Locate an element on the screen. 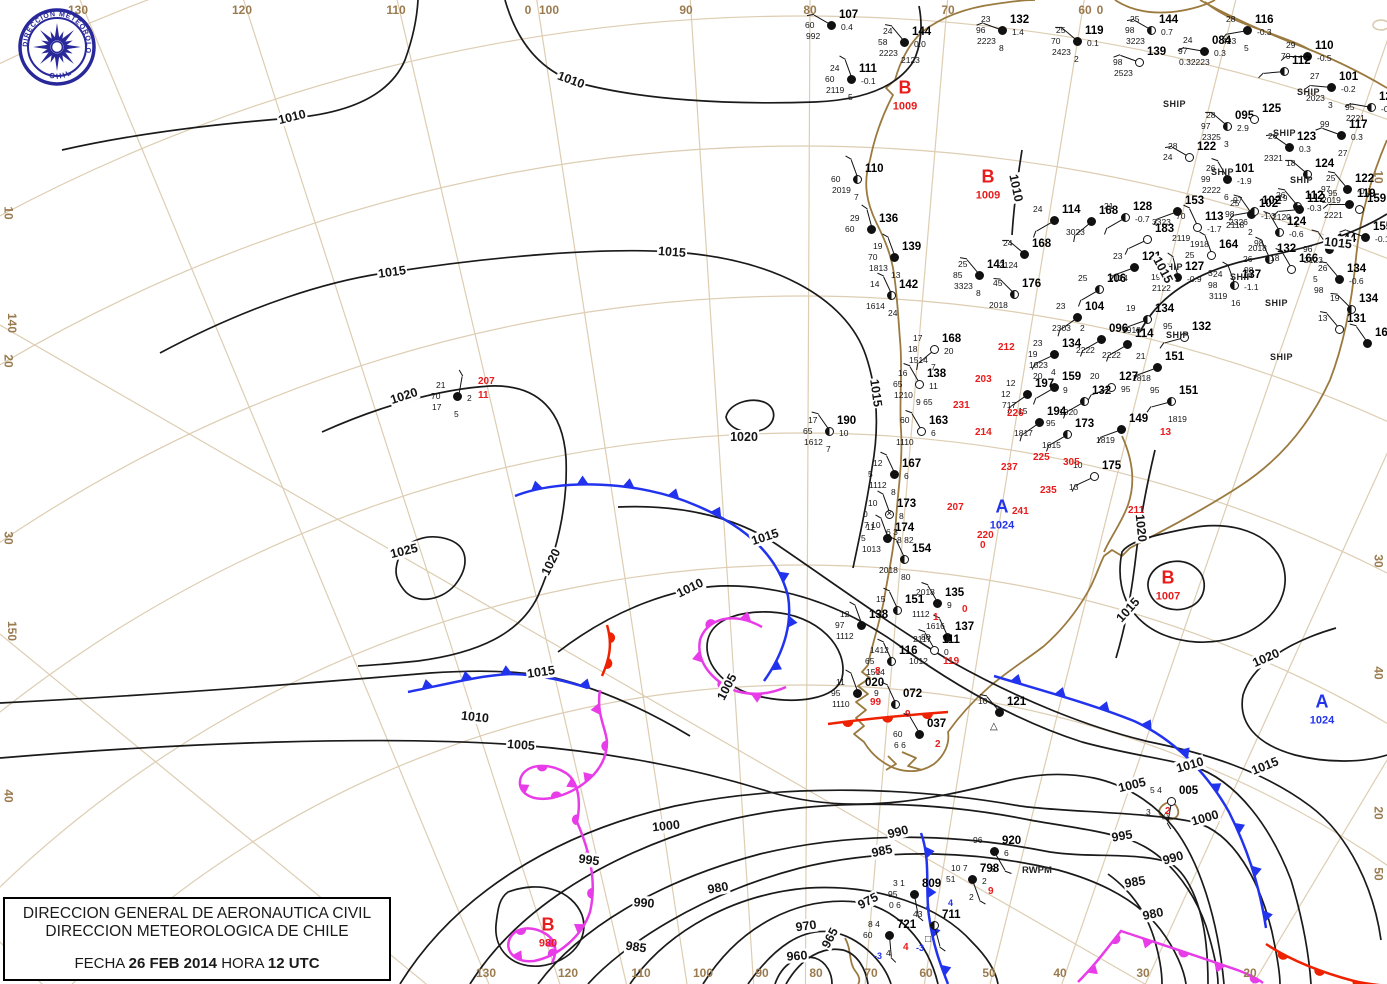 This screenshot has width=1387, height=984. isobar-value-label: 980 is located at coordinates (718, 888).